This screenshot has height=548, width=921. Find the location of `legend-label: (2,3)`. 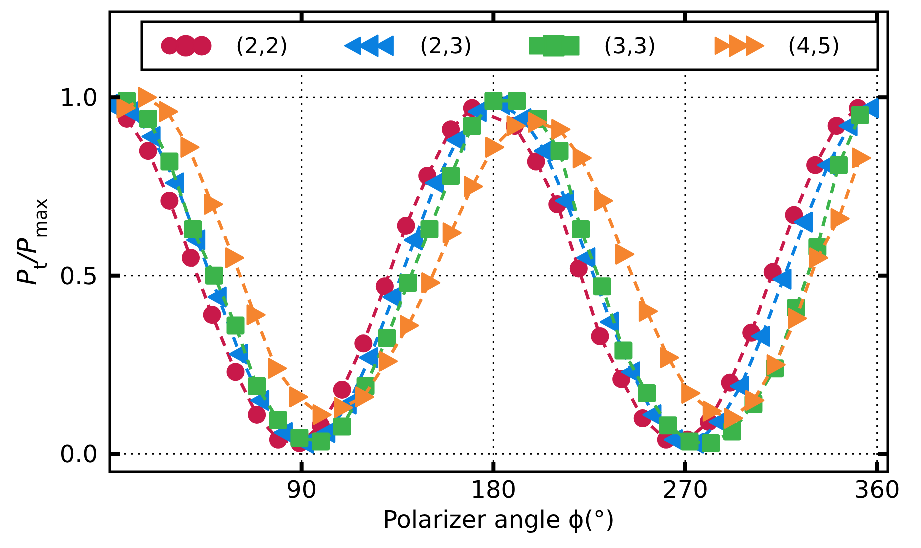

legend-label: (2,3) is located at coordinates (446, 47).